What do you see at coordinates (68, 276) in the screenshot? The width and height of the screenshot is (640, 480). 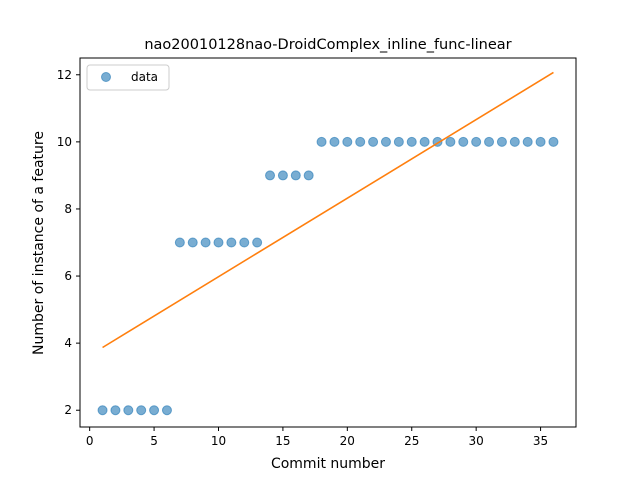 I see `y-tick-label: 6` at bounding box center [68, 276].